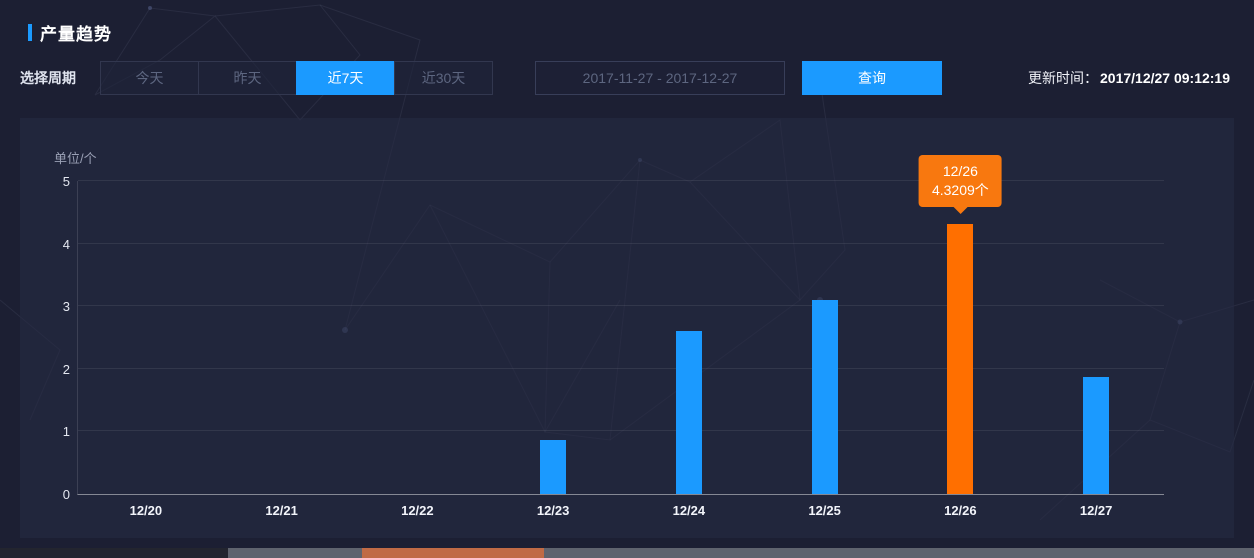 The image size is (1254, 558). What do you see at coordinates (1063, 78) in the screenshot?
I see `update-time-label: 更新时间：` at bounding box center [1063, 78].